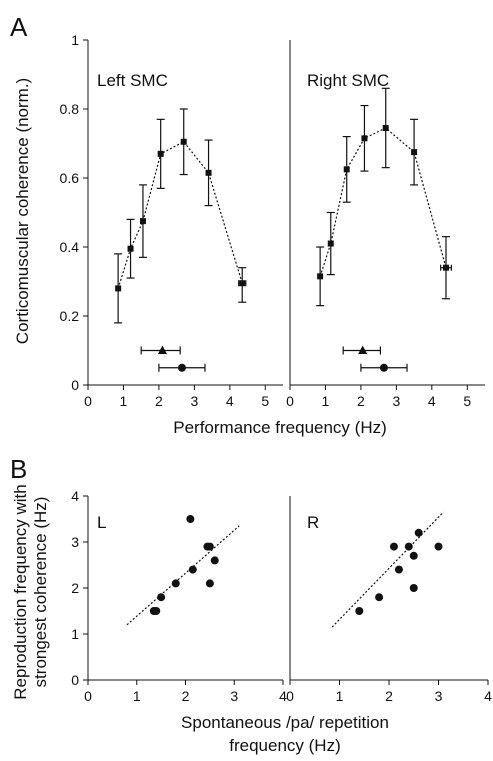  What do you see at coordinates (70, 247) in the screenshot?
I see `y-tick-label: 0.4` at bounding box center [70, 247].